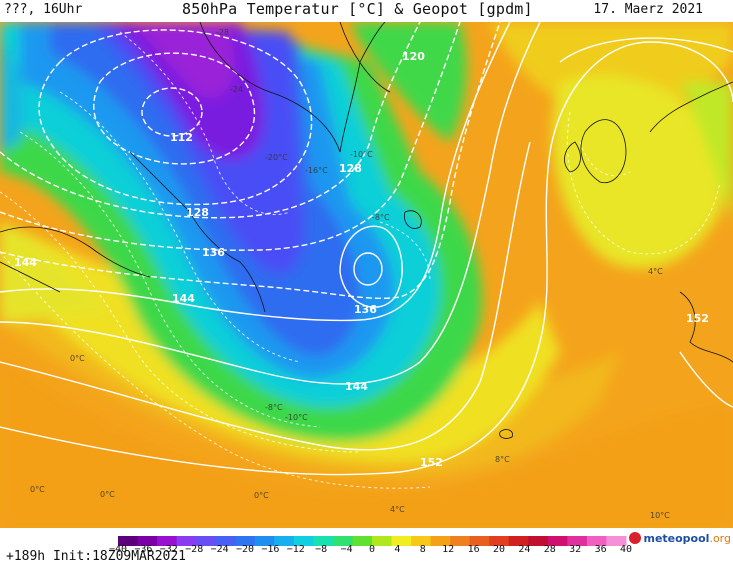 Image resolution: width=733 pixels, height=566 pixels. I want to click on colorbar-tick-label: 20, so click(499, 549).